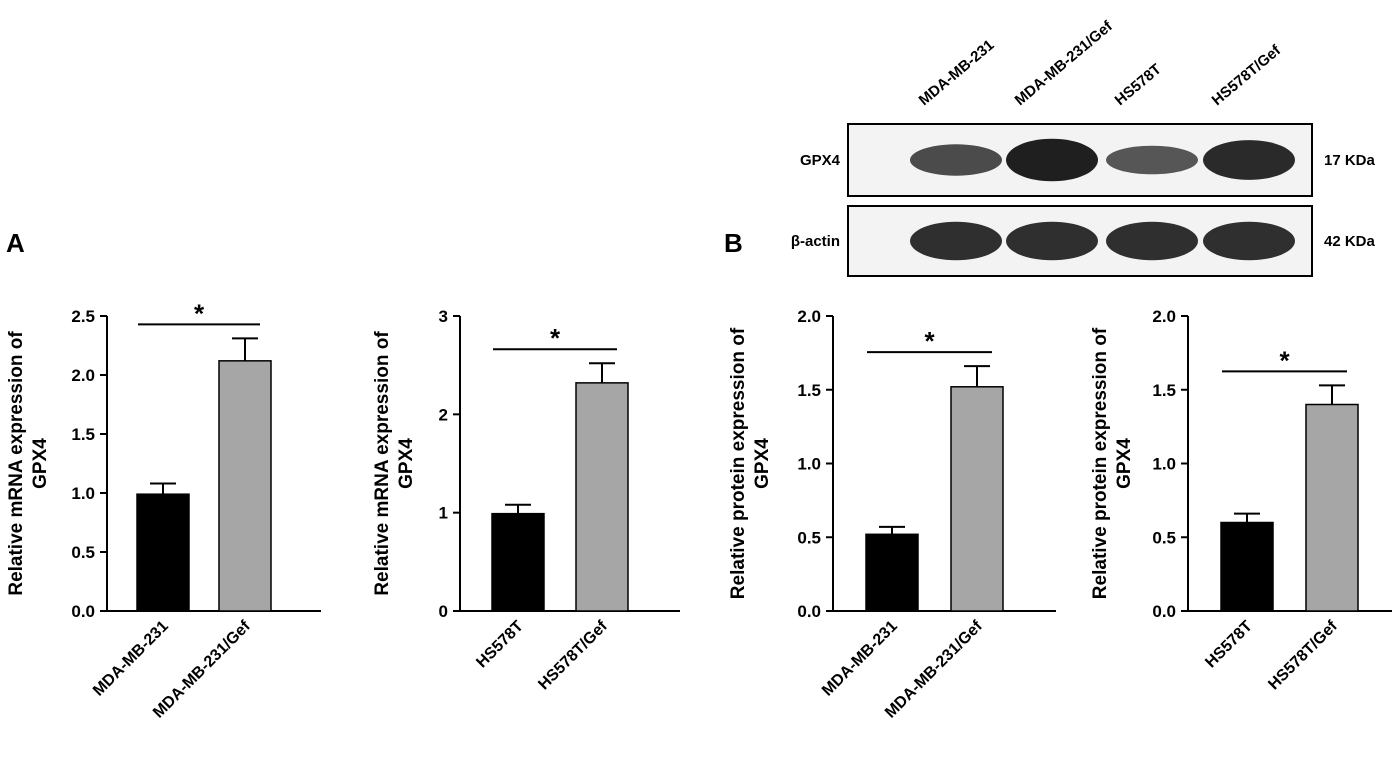 This screenshot has width=1392, height=771. Describe the element at coordinates (443, 414) in the screenshot. I see `y-tick-label: 2` at that location.